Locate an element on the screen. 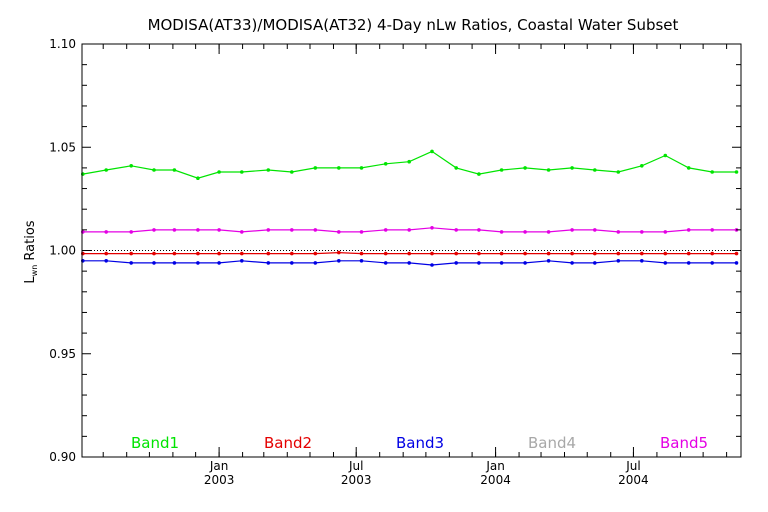  x-tick-label-month: Jul is located at coordinates (355, 466).